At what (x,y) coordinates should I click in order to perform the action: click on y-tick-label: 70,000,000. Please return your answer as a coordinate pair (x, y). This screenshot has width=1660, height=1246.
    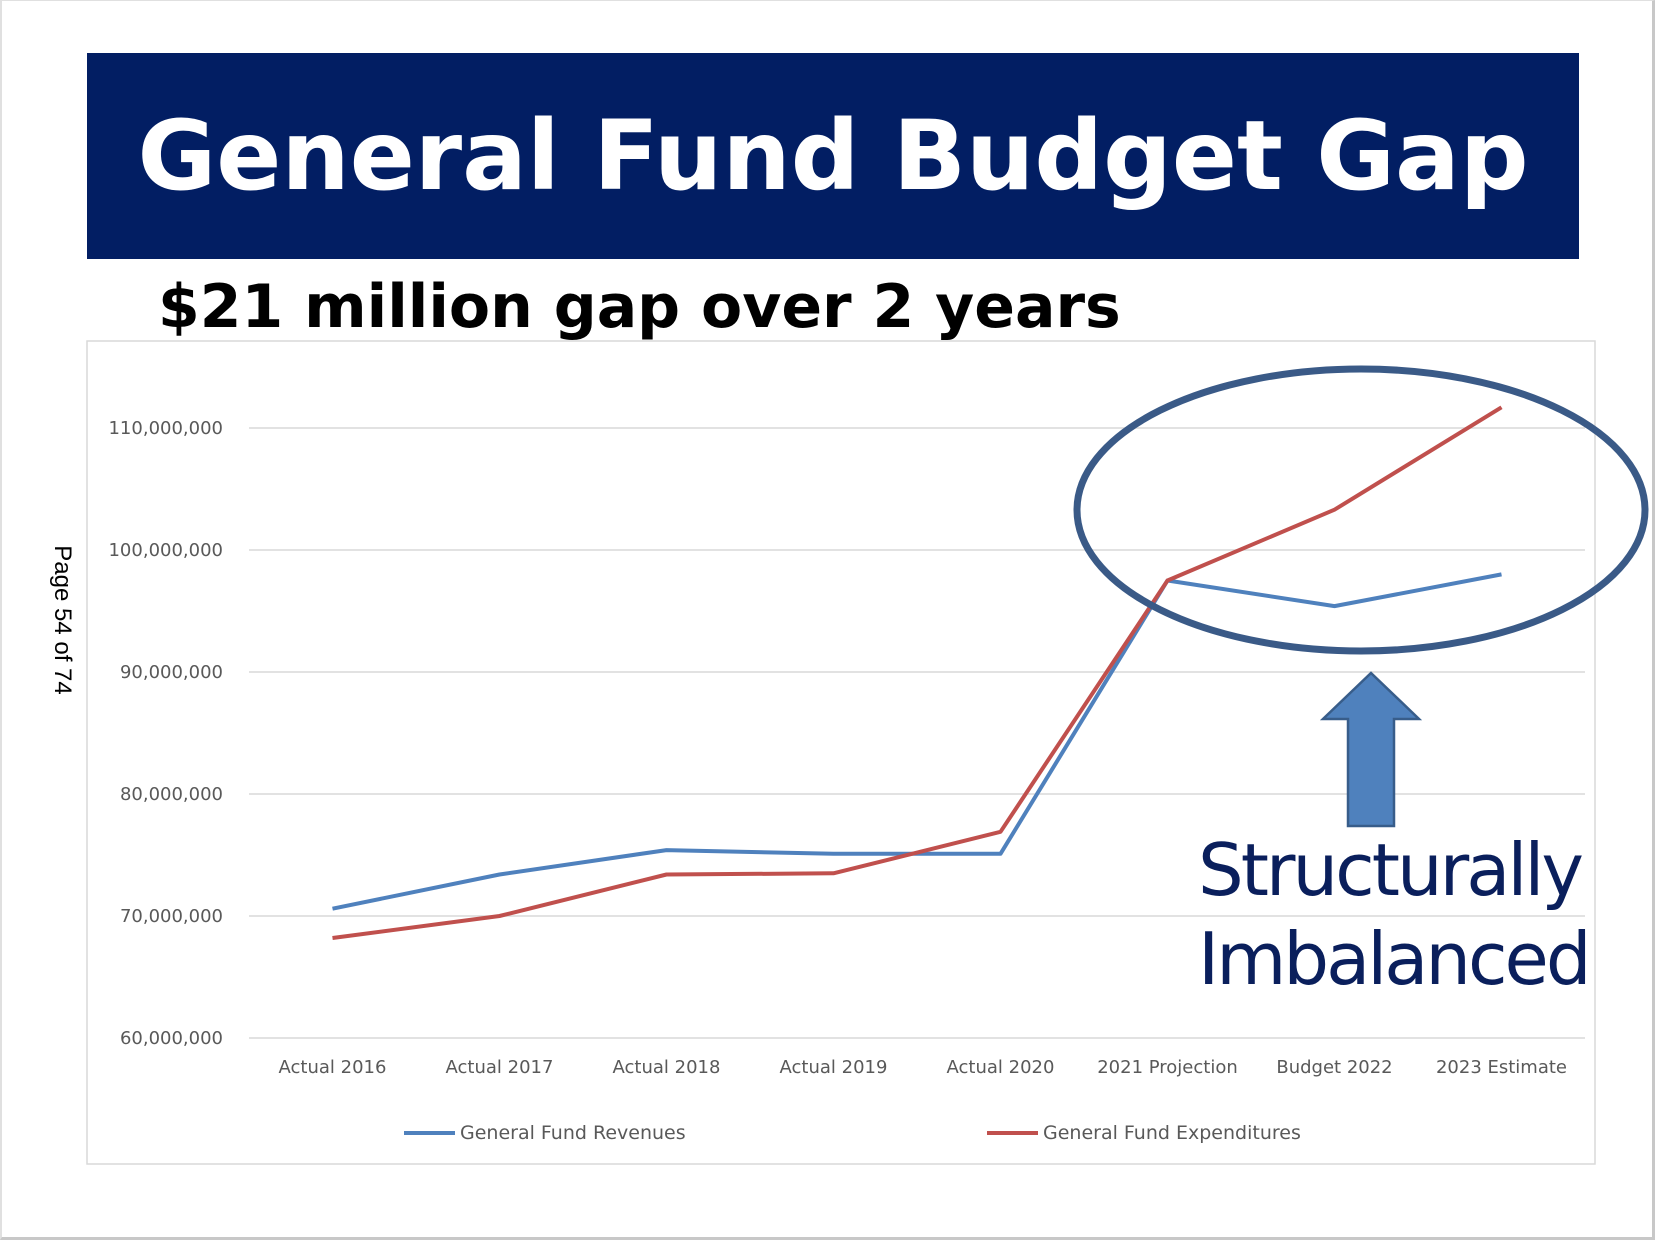
    Looking at the image, I should click on (171, 916).